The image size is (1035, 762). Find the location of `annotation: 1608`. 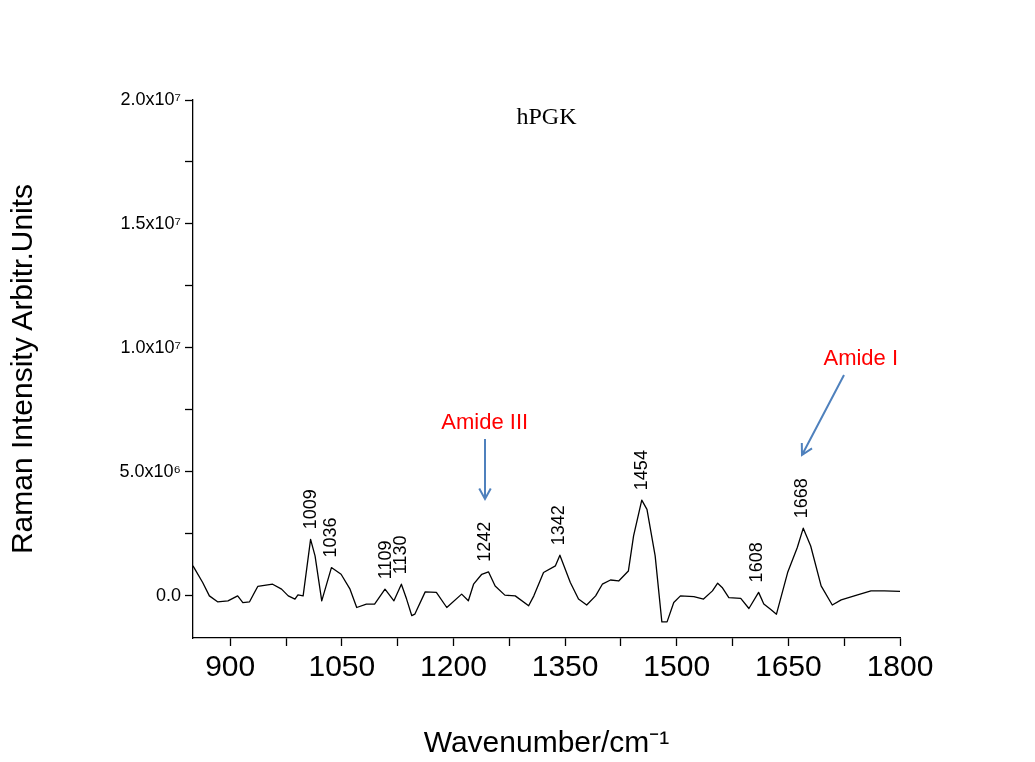

annotation: 1608 is located at coordinates (756, 562).